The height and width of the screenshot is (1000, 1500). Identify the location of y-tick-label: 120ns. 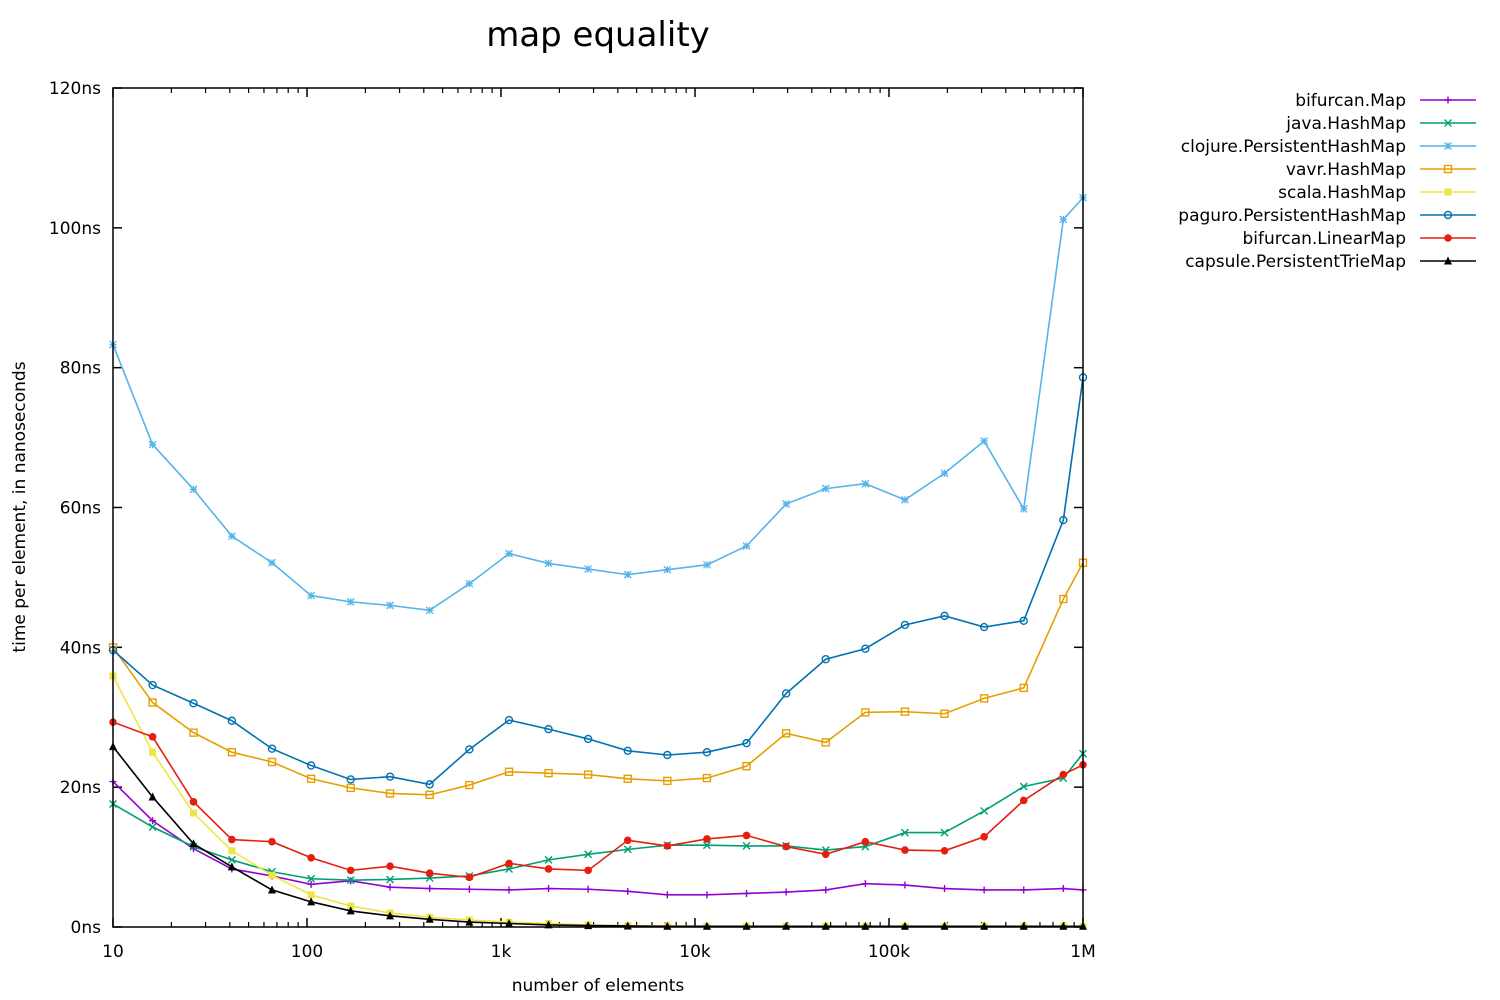
(75, 89).